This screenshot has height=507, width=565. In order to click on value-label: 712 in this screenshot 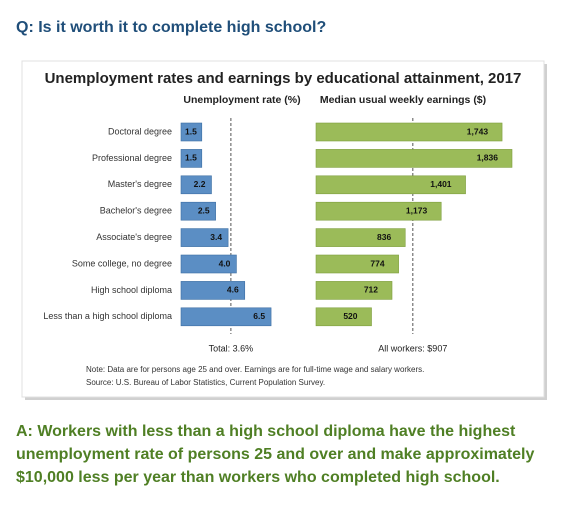, I will do `click(371, 290)`.